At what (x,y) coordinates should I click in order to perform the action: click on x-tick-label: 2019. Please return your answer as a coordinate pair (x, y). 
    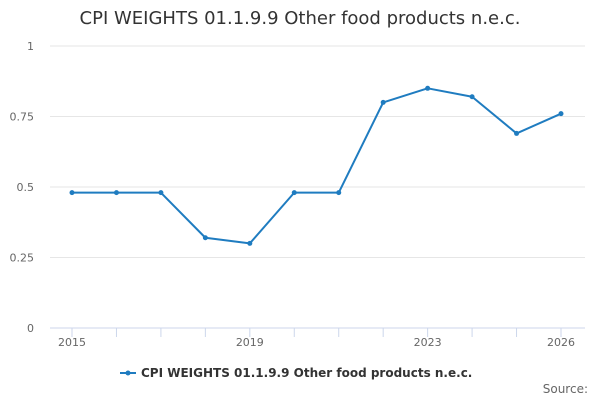
    Looking at the image, I should click on (250, 342).